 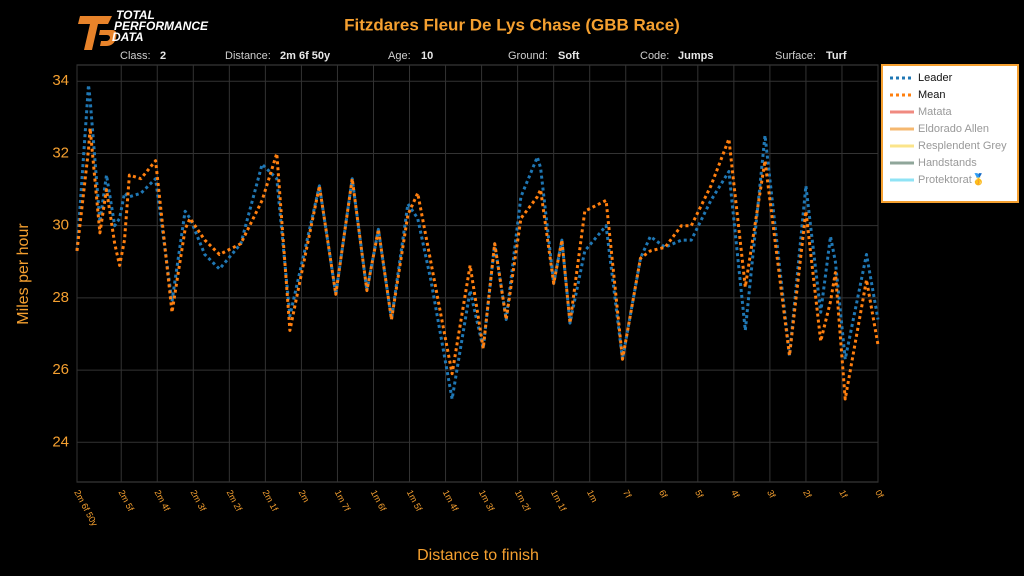 What do you see at coordinates (128, 37) in the screenshot?
I see `logo-text: DATA` at bounding box center [128, 37].